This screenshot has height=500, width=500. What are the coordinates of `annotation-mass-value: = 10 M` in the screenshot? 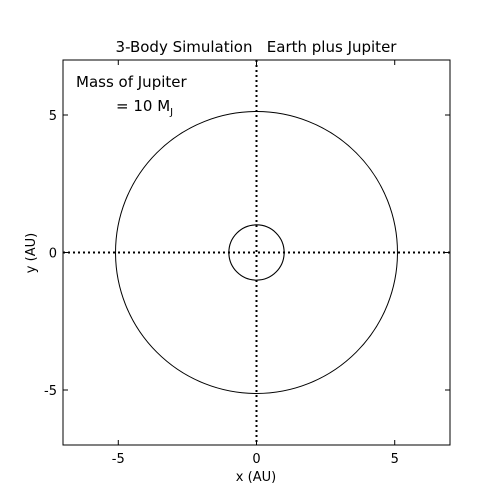 It's located at (143, 106).